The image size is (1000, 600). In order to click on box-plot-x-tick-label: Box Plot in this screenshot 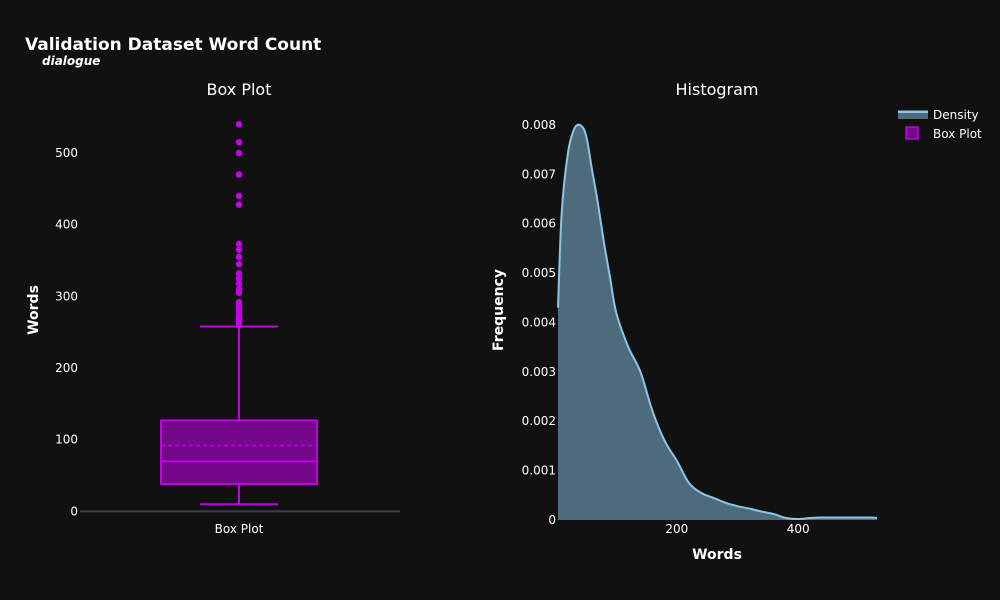, I will do `click(239, 529)`.